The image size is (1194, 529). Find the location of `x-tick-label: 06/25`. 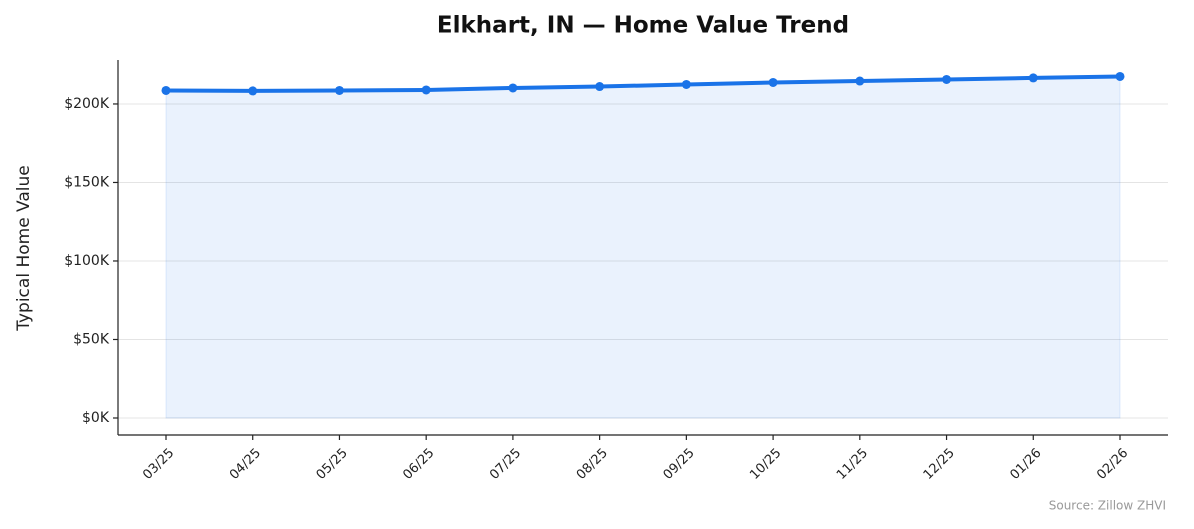

x-tick-label: 06/25 is located at coordinates (418, 464).